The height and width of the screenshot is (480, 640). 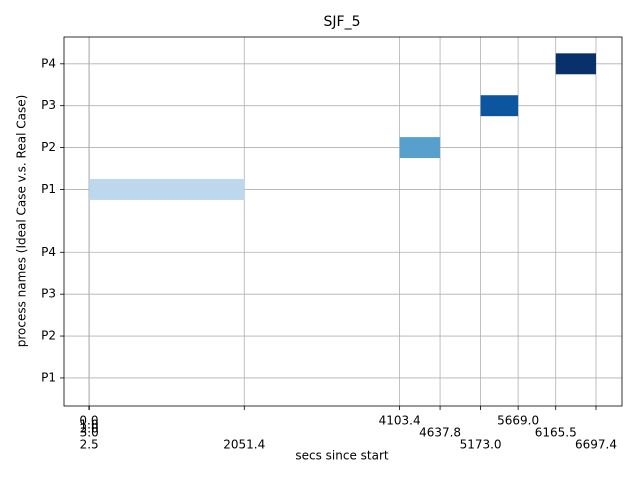 I want to click on x-tick-label: 2051.4, so click(x=244, y=445).